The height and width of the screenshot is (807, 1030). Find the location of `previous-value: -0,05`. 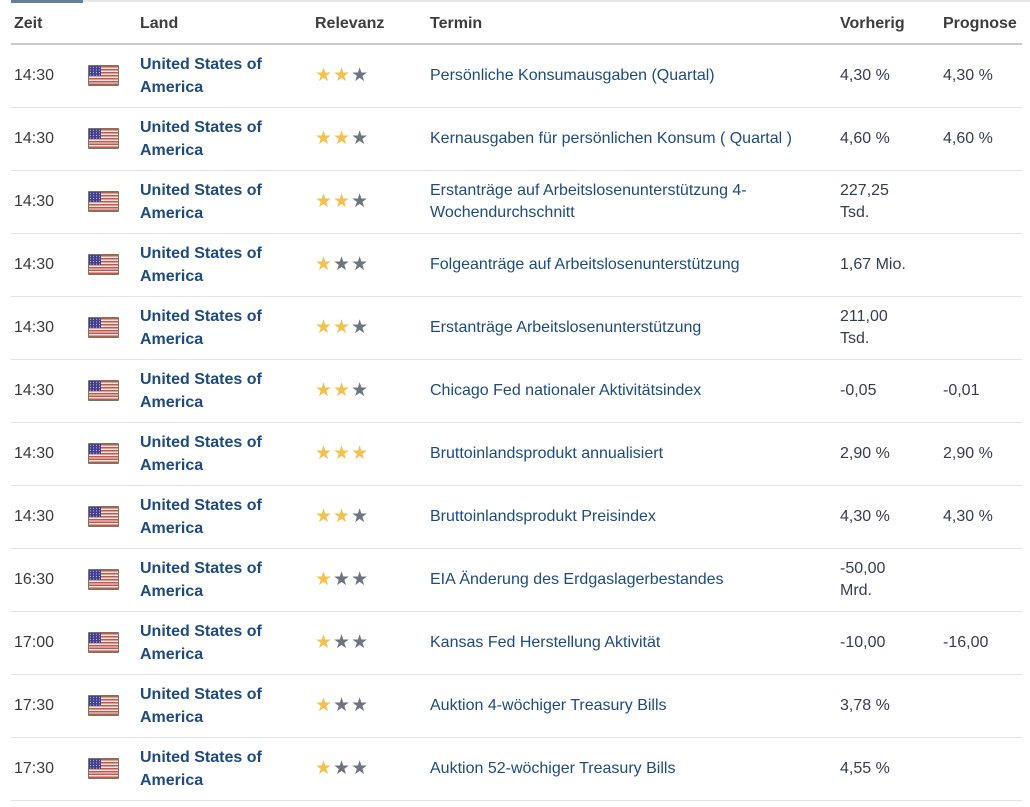

previous-value: -0,05 is located at coordinates (858, 390).